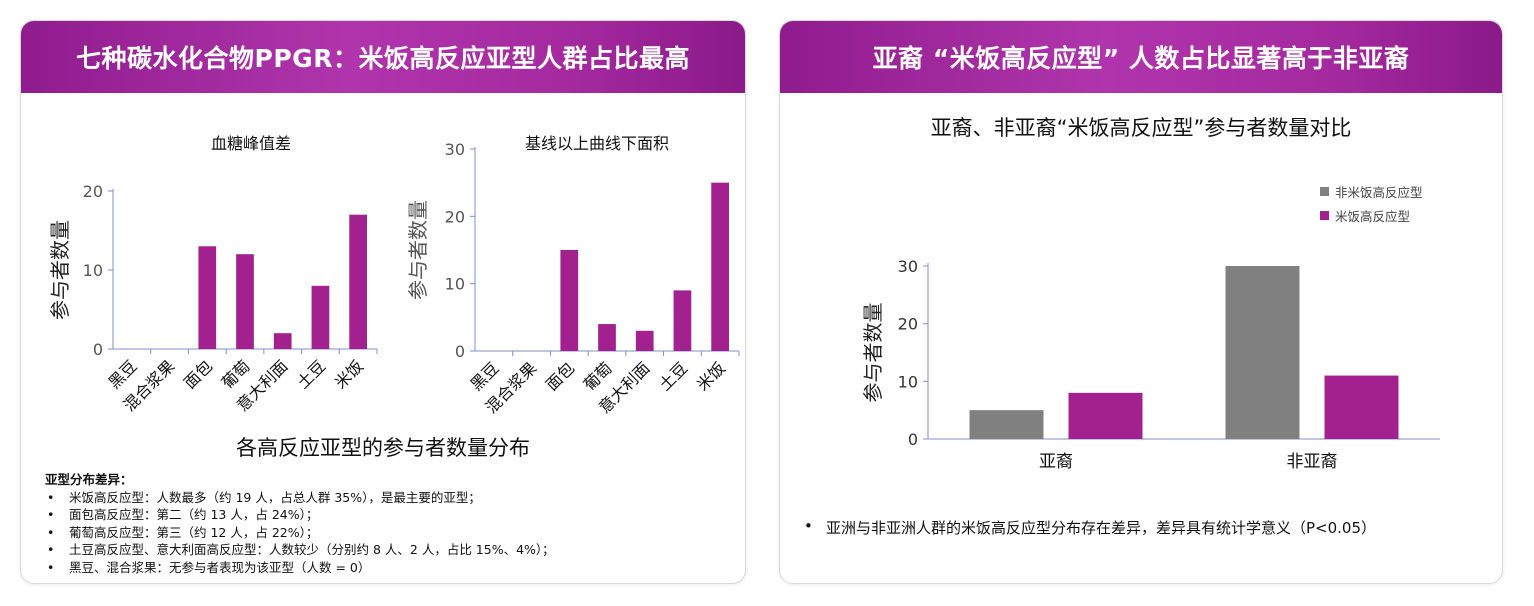  I want to click on legend-label: 非米饭高反应型, so click(1379, 192).